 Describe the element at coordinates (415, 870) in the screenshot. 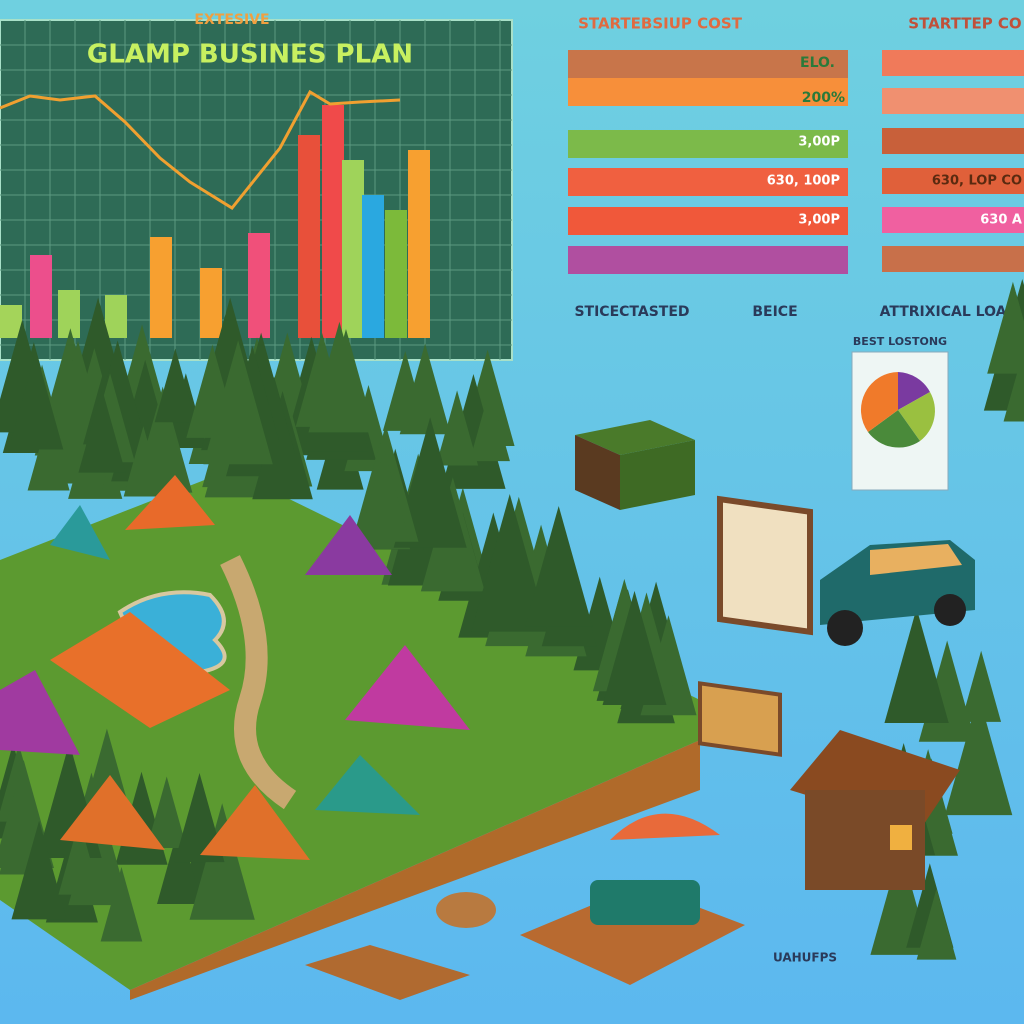

I see `ground-edge` at that location.